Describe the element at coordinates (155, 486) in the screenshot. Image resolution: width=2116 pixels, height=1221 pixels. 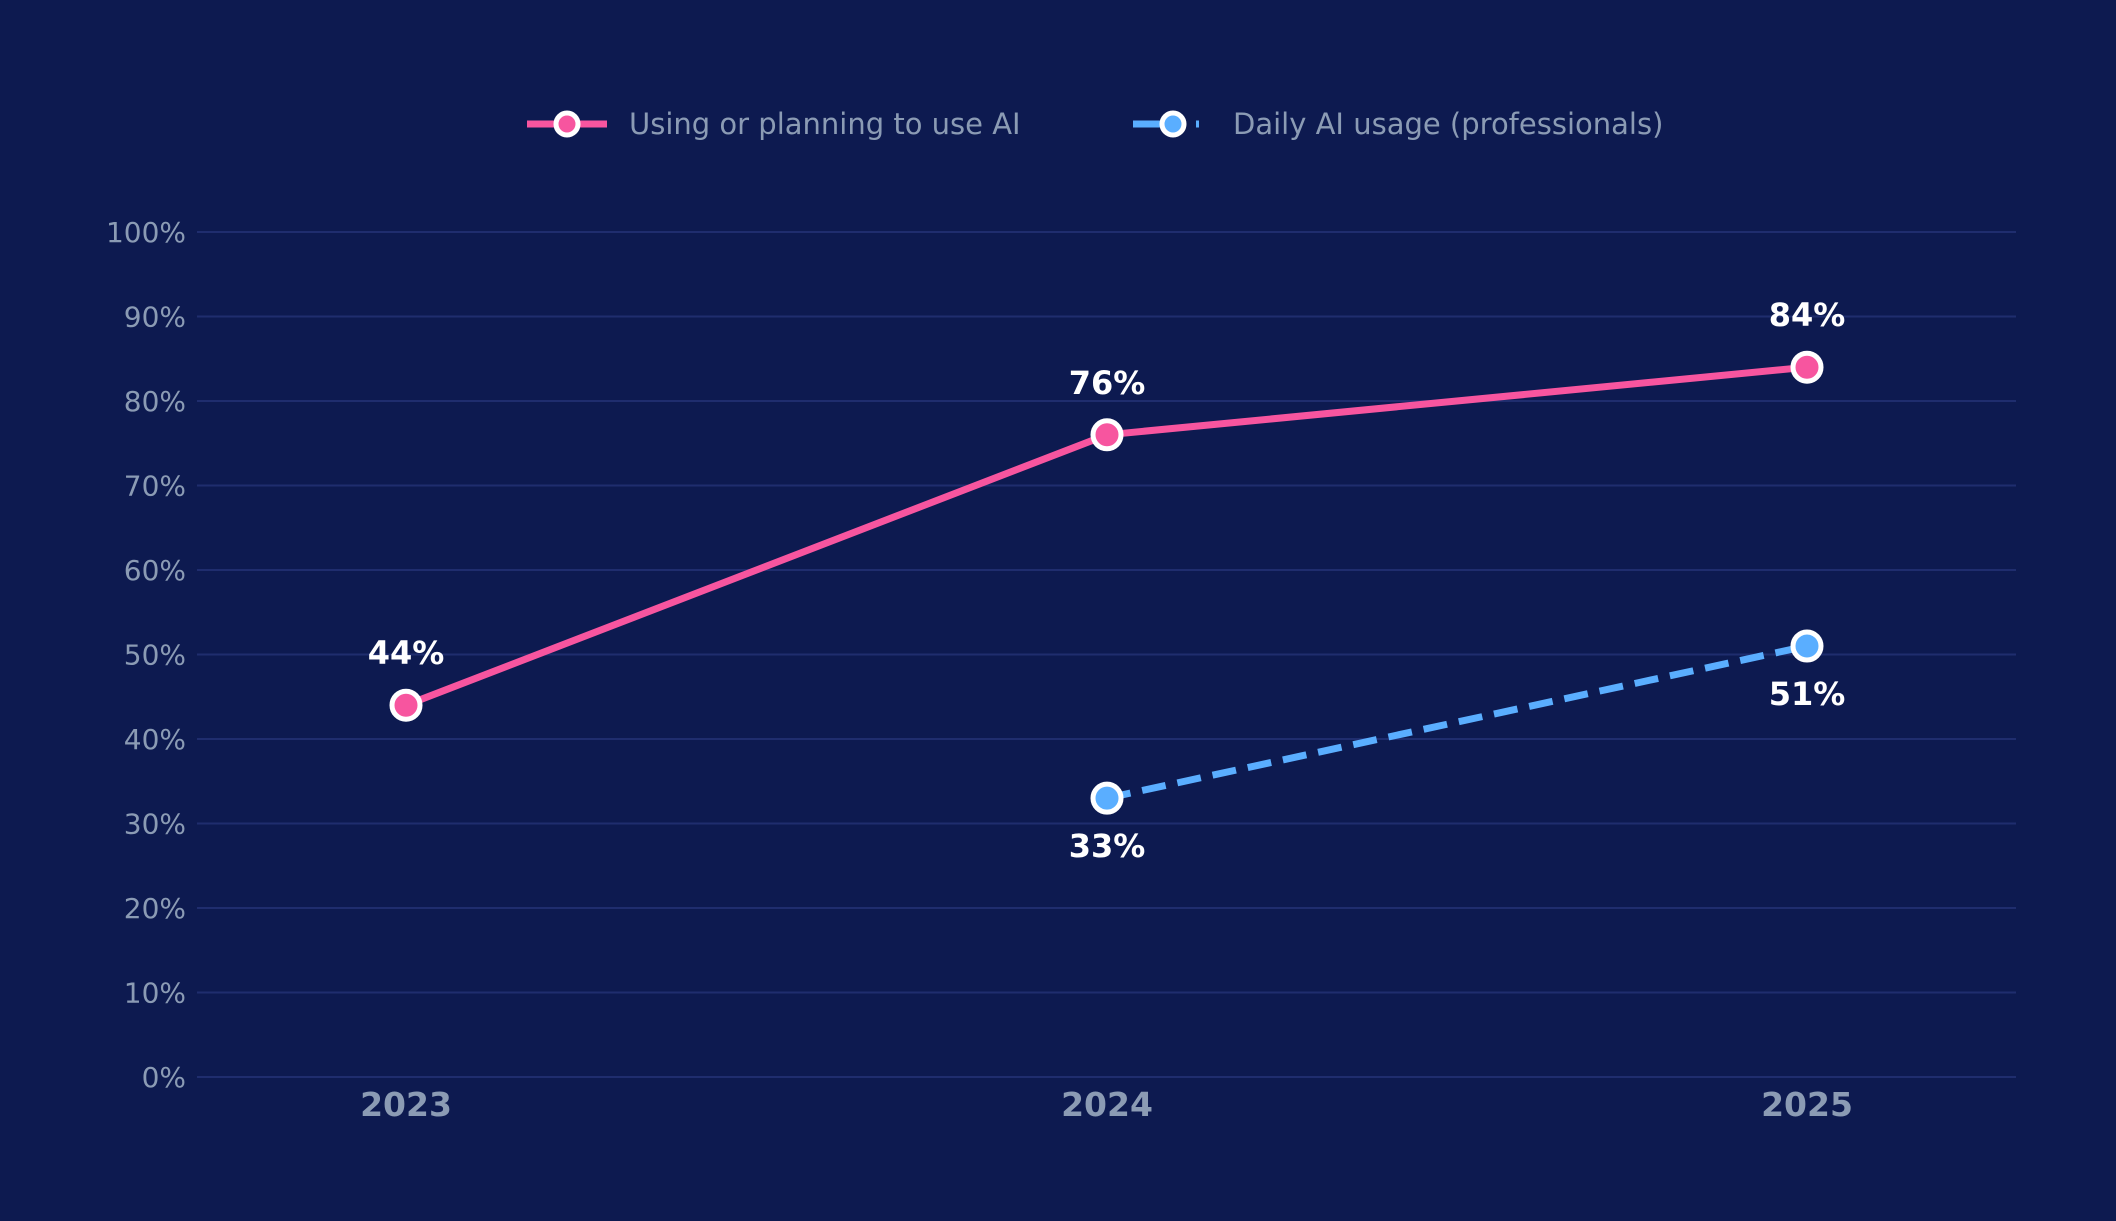
I see `y-tick-label: 70%` at that location.